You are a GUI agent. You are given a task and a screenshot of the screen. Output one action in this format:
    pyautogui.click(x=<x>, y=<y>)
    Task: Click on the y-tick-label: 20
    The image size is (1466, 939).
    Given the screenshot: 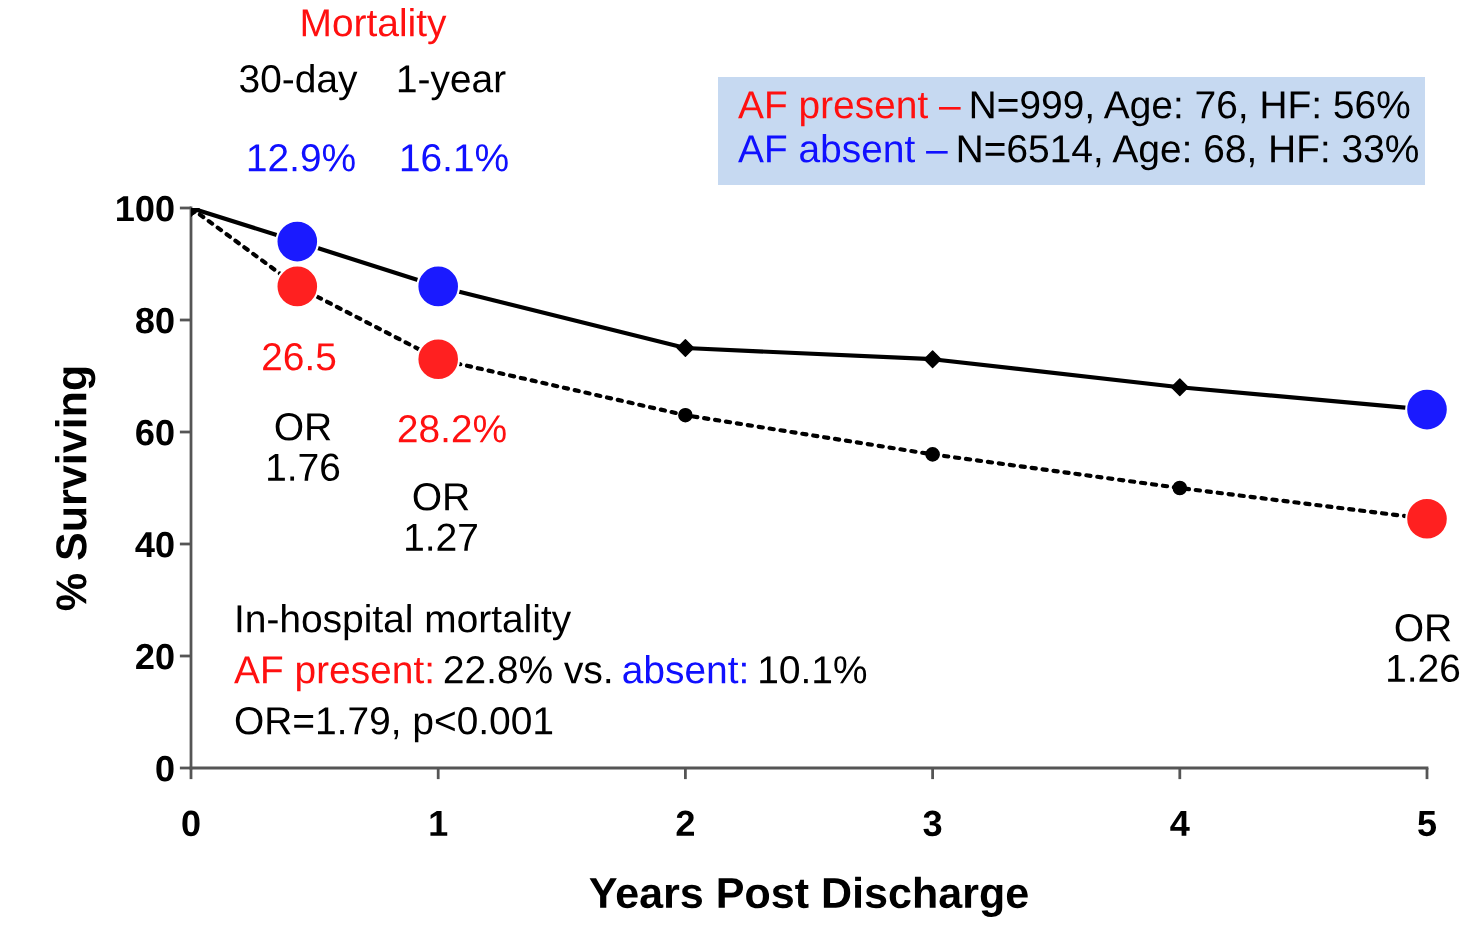 What is the action you would take?
    pyautogui.click(x=155, y=656)
    